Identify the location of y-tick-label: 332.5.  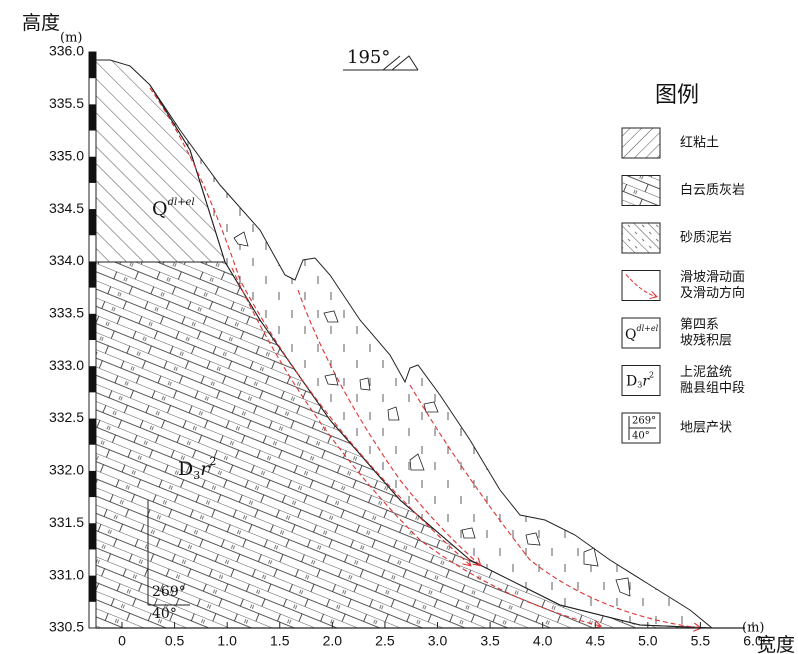
(66, 417).